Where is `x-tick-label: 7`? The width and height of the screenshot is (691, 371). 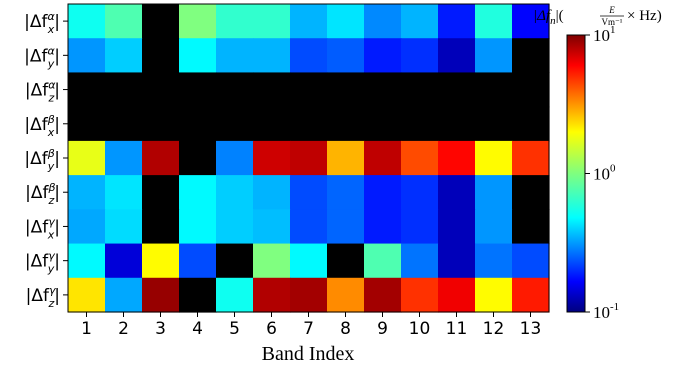 x-tick-label: 7 is located at coordinates (308, 329).